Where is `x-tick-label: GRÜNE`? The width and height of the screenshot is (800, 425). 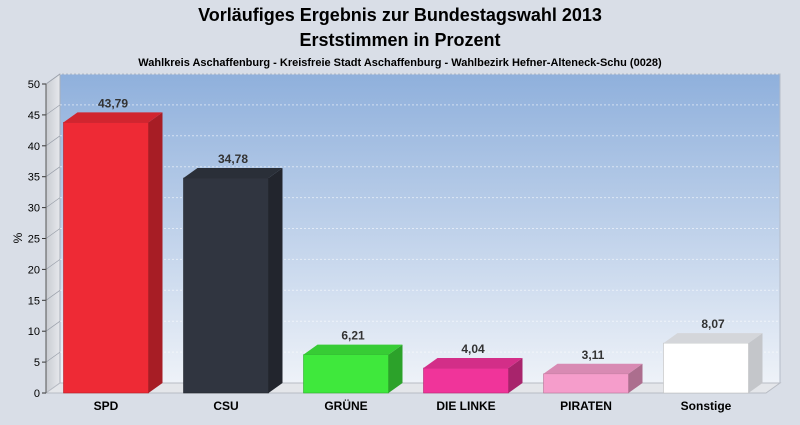
x-tick-label: GRÜNE is located at coordinates (345, 405).